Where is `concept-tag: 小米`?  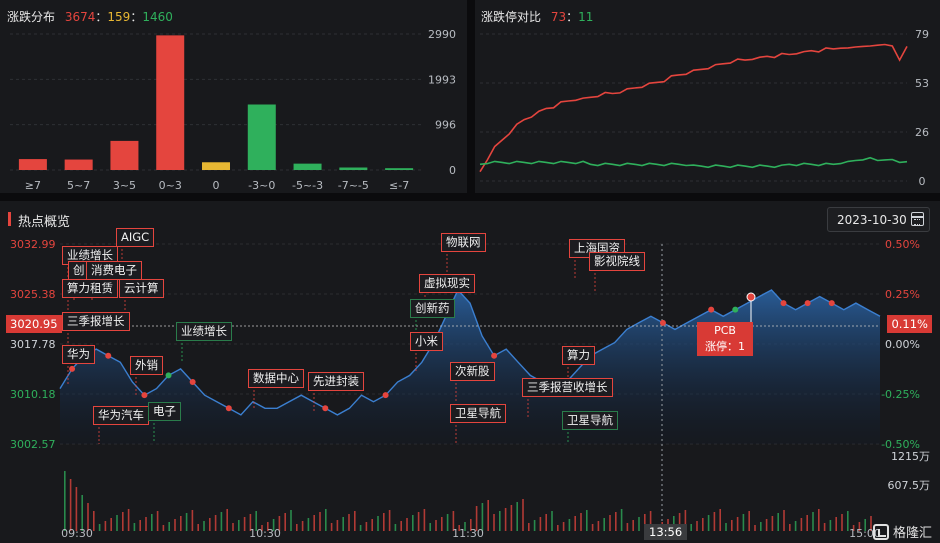
concept-tag: 小米 is located at coordinates (426, 341).